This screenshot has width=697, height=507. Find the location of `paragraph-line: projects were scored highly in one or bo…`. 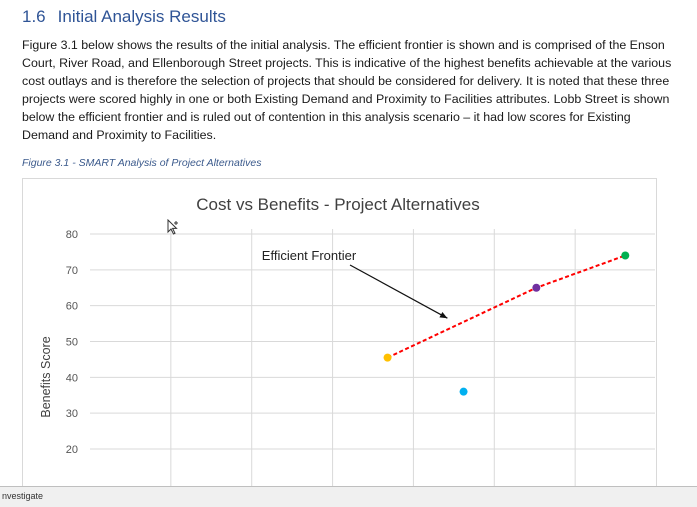

paragraph-line: projects were scored highly in one or bo… is located at coordinates (346, 99).